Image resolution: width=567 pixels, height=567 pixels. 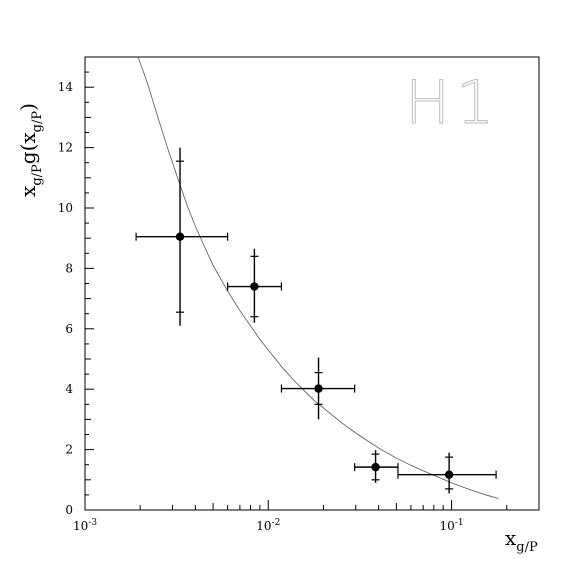 I want to click on x-tick-label: 10⁻³, so click(x=85, y=525).